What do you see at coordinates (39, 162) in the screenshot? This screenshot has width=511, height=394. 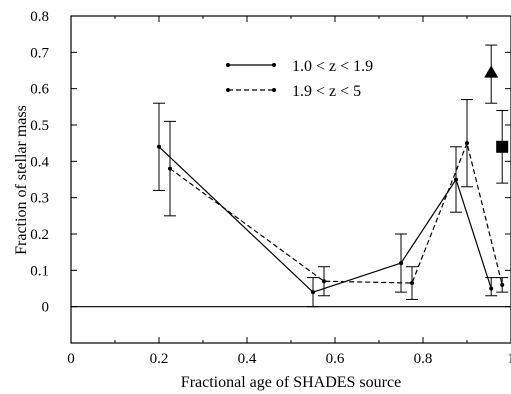 I see `y-tick-label: 0.4` at bounding box center [39, 162].